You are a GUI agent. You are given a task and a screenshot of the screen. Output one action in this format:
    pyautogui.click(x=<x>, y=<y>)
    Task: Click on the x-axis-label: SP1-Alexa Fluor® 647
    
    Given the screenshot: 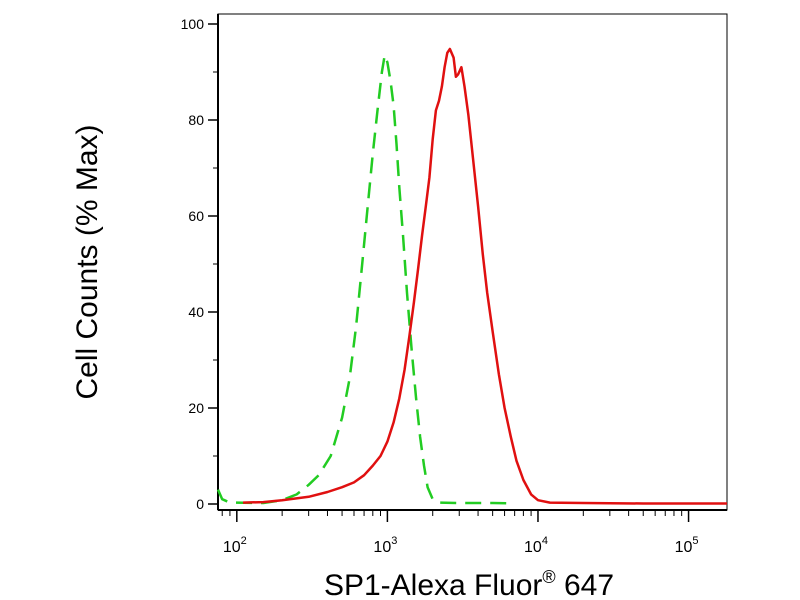 What is the action you would take?
    pyautogui.click(x=469, y=583)
    